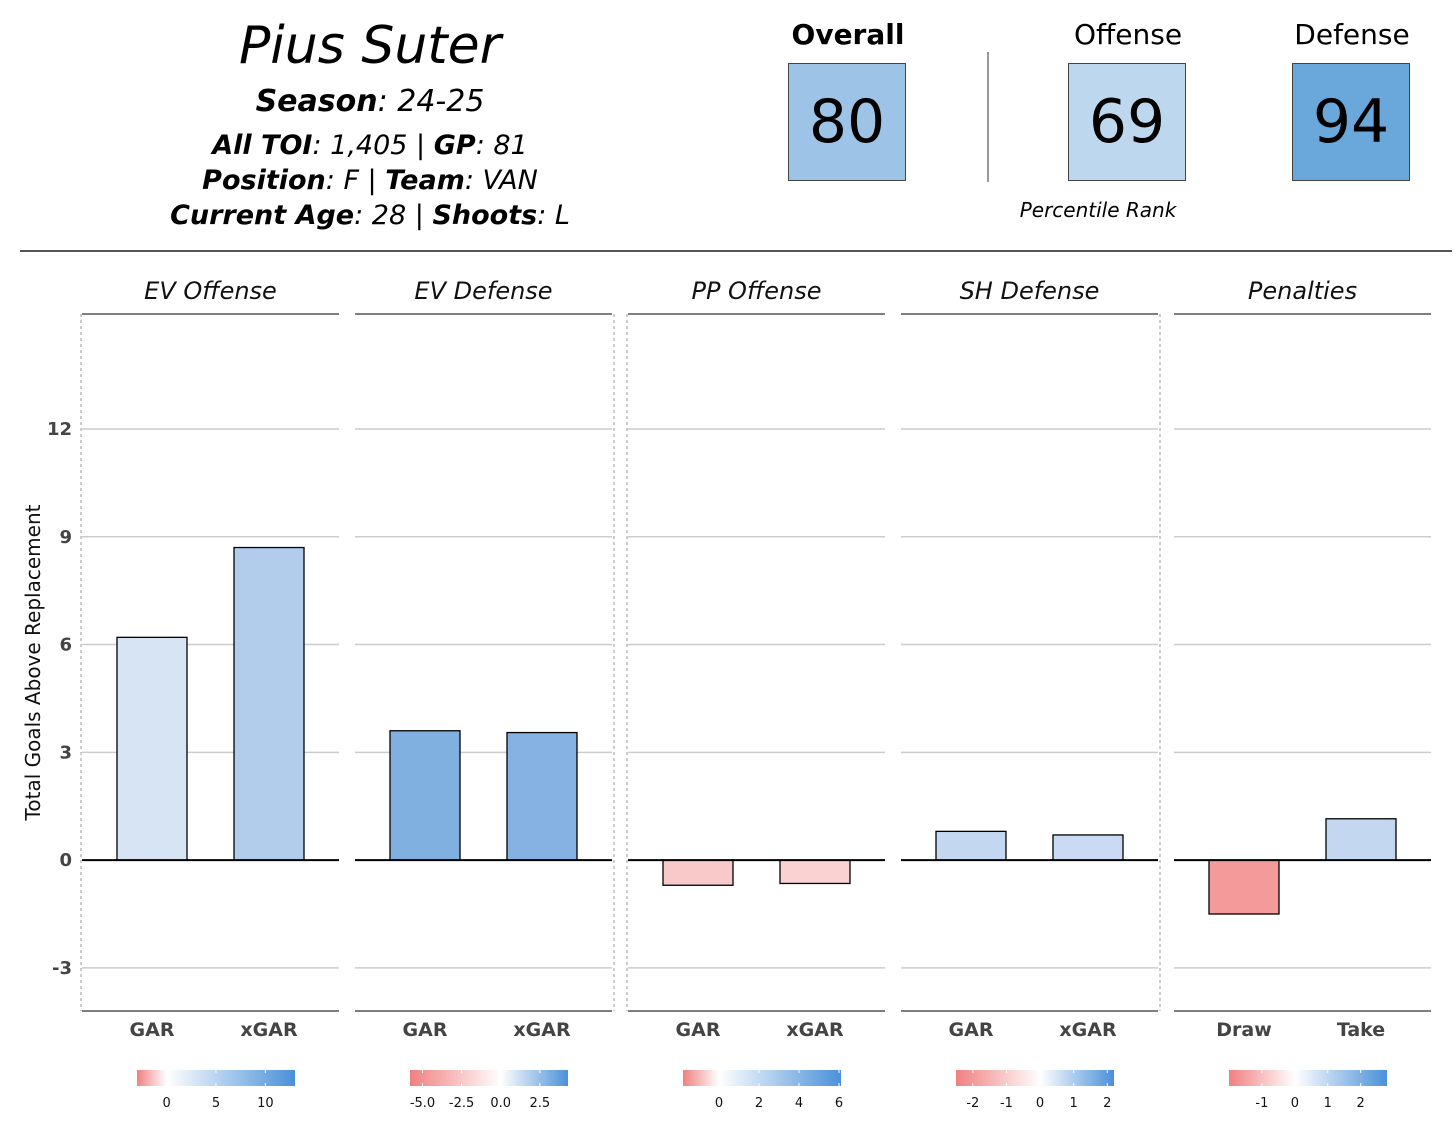 Image resolution: width=1456 pixels, height=1130 pixels. I want to click on legend-tick-label: -5.0, so click(422, 1103).